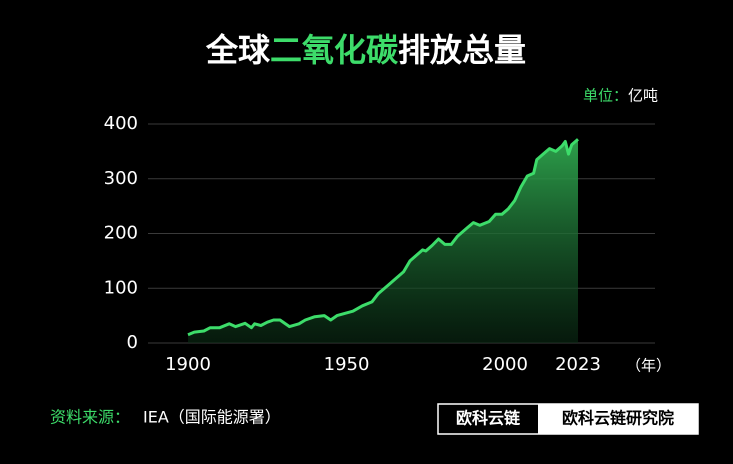  What do you see at coordinates (462, 50) in the screenshot?
I see `title-part: 排放总量` at bounding box center [462, 50].